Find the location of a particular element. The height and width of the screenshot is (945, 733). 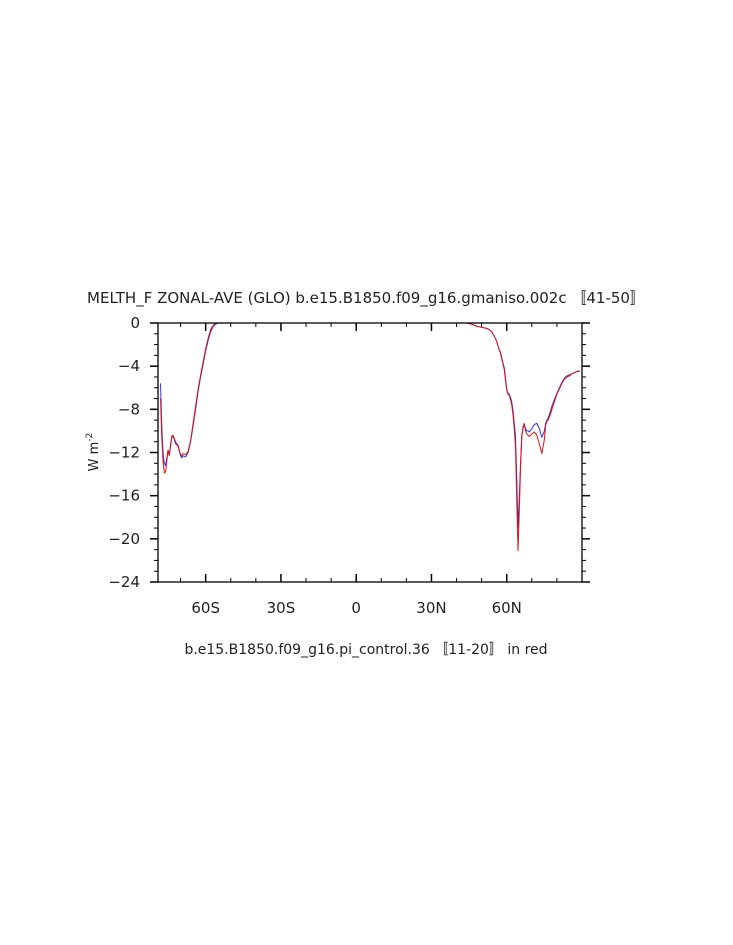

y-tick-label-3: −12 is located at coordinates (124, 453).